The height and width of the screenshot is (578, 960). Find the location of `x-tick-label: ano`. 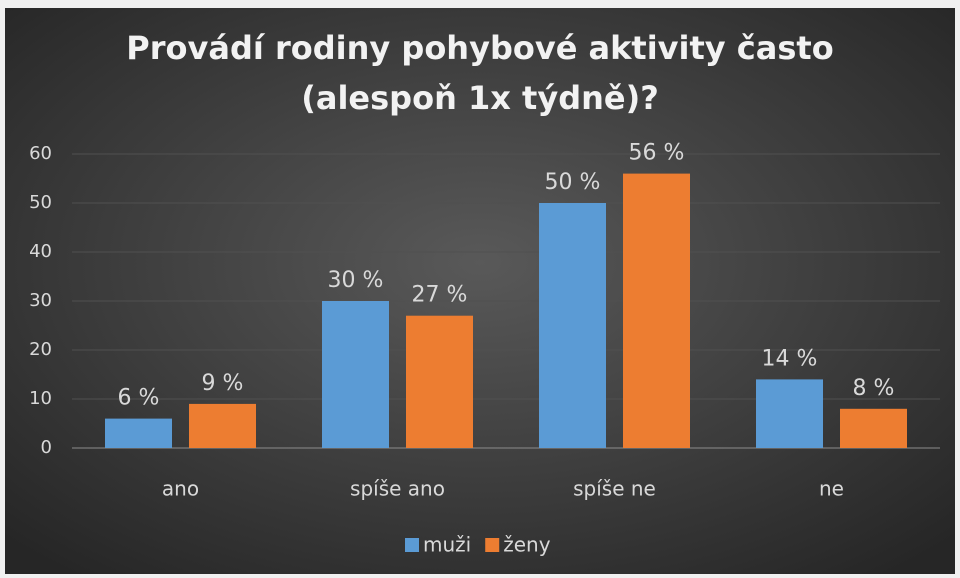

x-tick-label: ano is located at coordinates (180, 489).